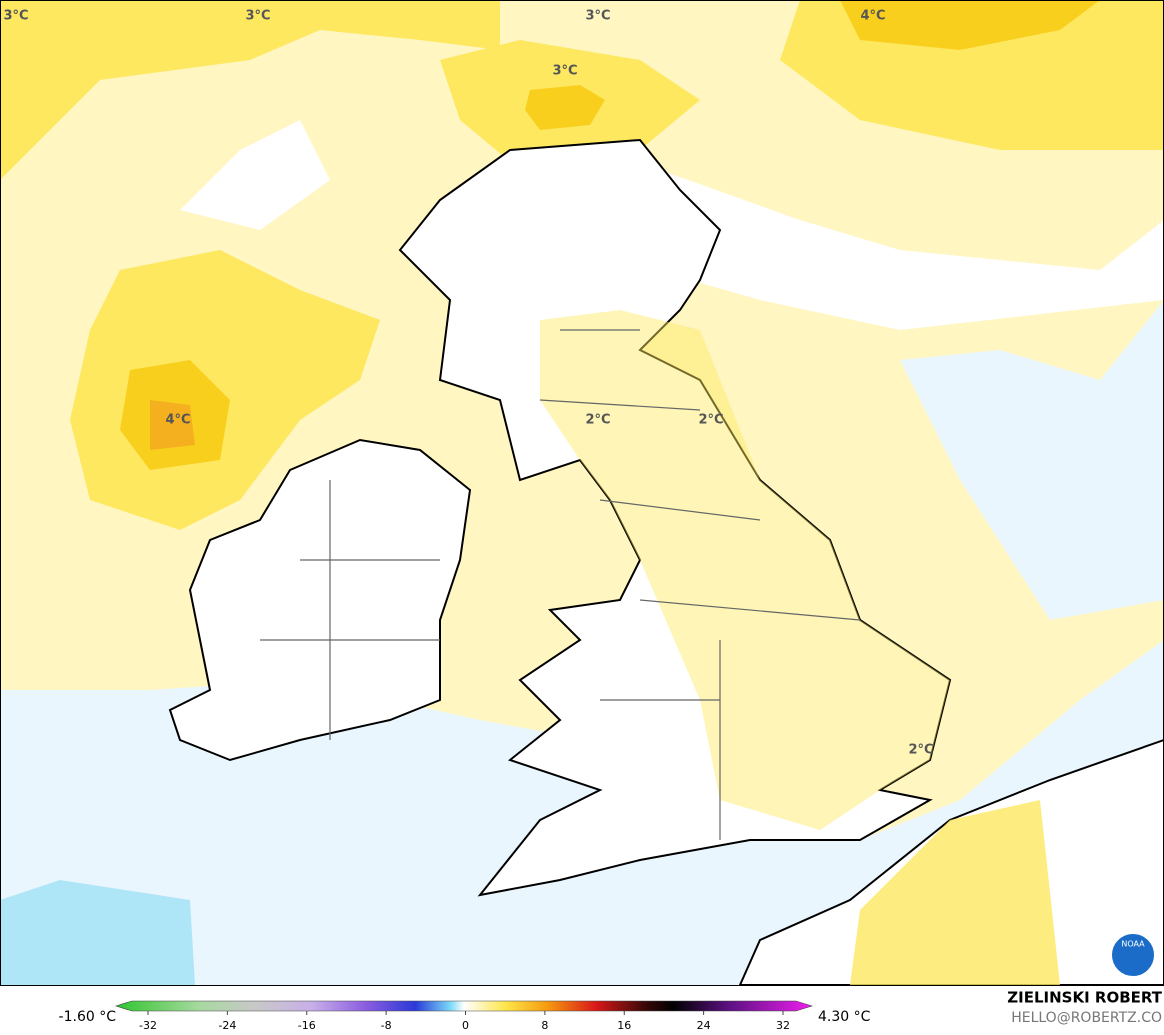 This screenshot has height=1035, width=1164. Describe the element at coordinates (704, 1025) in the screenshot. I see `colorbar-tick-label: 24` at that location.